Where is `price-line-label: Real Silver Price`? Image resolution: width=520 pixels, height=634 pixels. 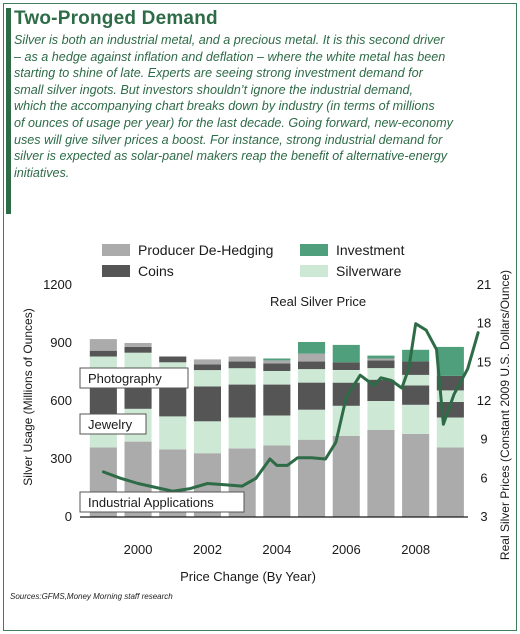 price-line-label: Real Silver Price is located at coordinates (318, 301).